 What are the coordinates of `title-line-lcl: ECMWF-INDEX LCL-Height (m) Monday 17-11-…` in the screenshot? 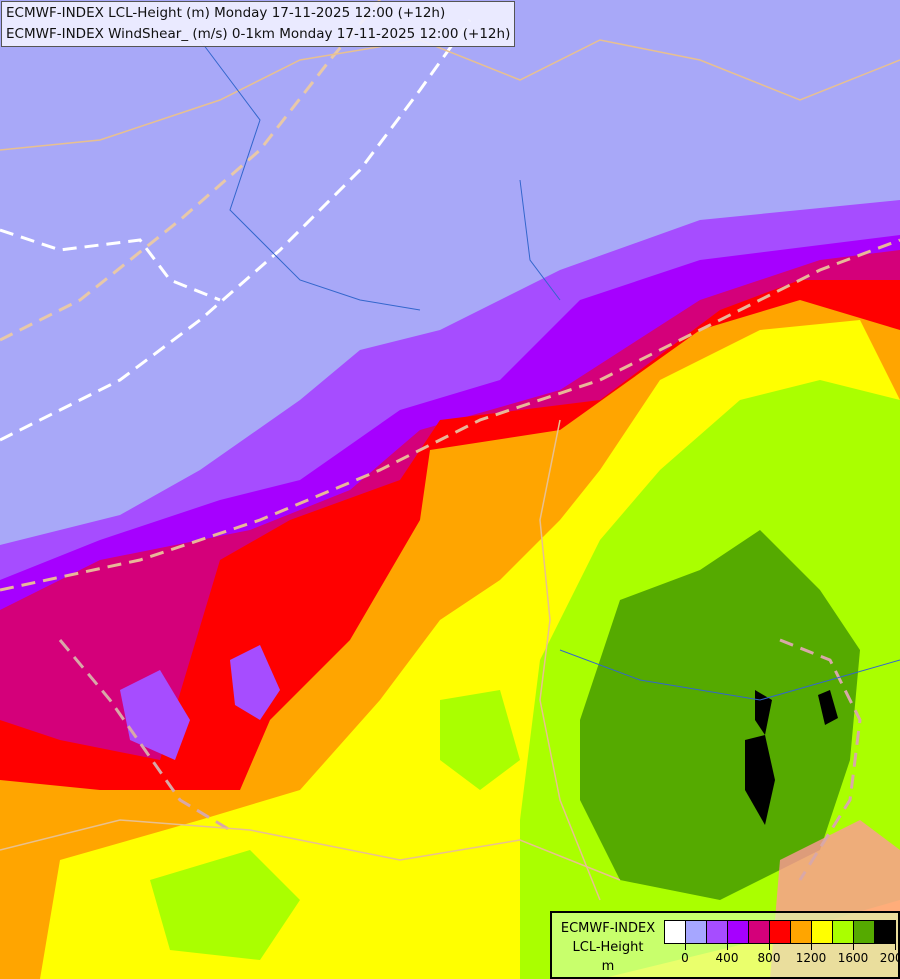 It's located at (226, 13).